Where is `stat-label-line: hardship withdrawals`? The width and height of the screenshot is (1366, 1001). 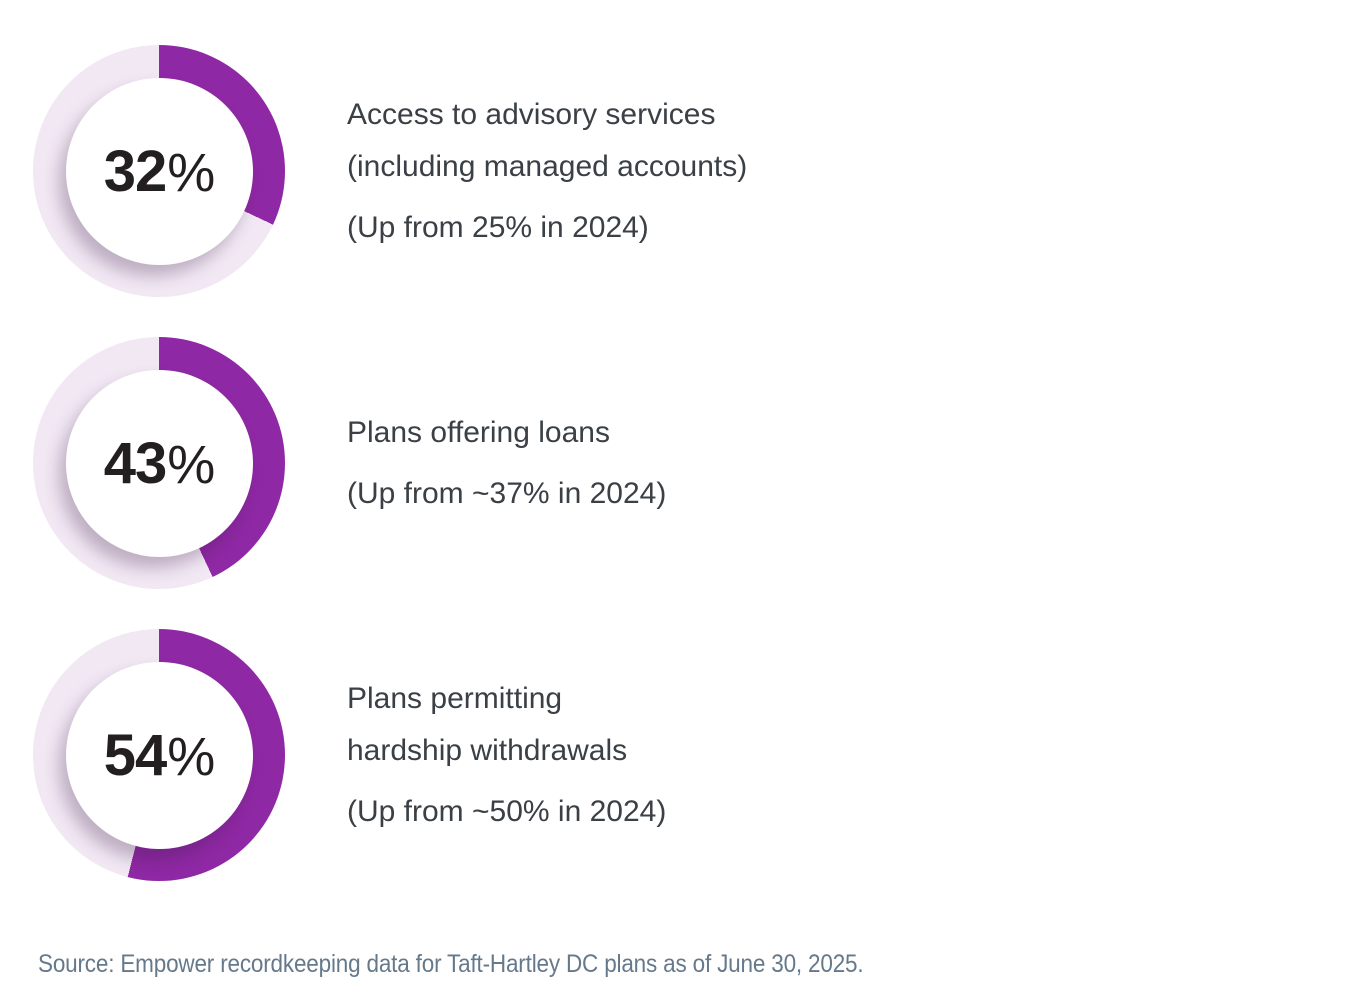
stat-label-line: hardship withdrawals is located at coordinates (487, 750).